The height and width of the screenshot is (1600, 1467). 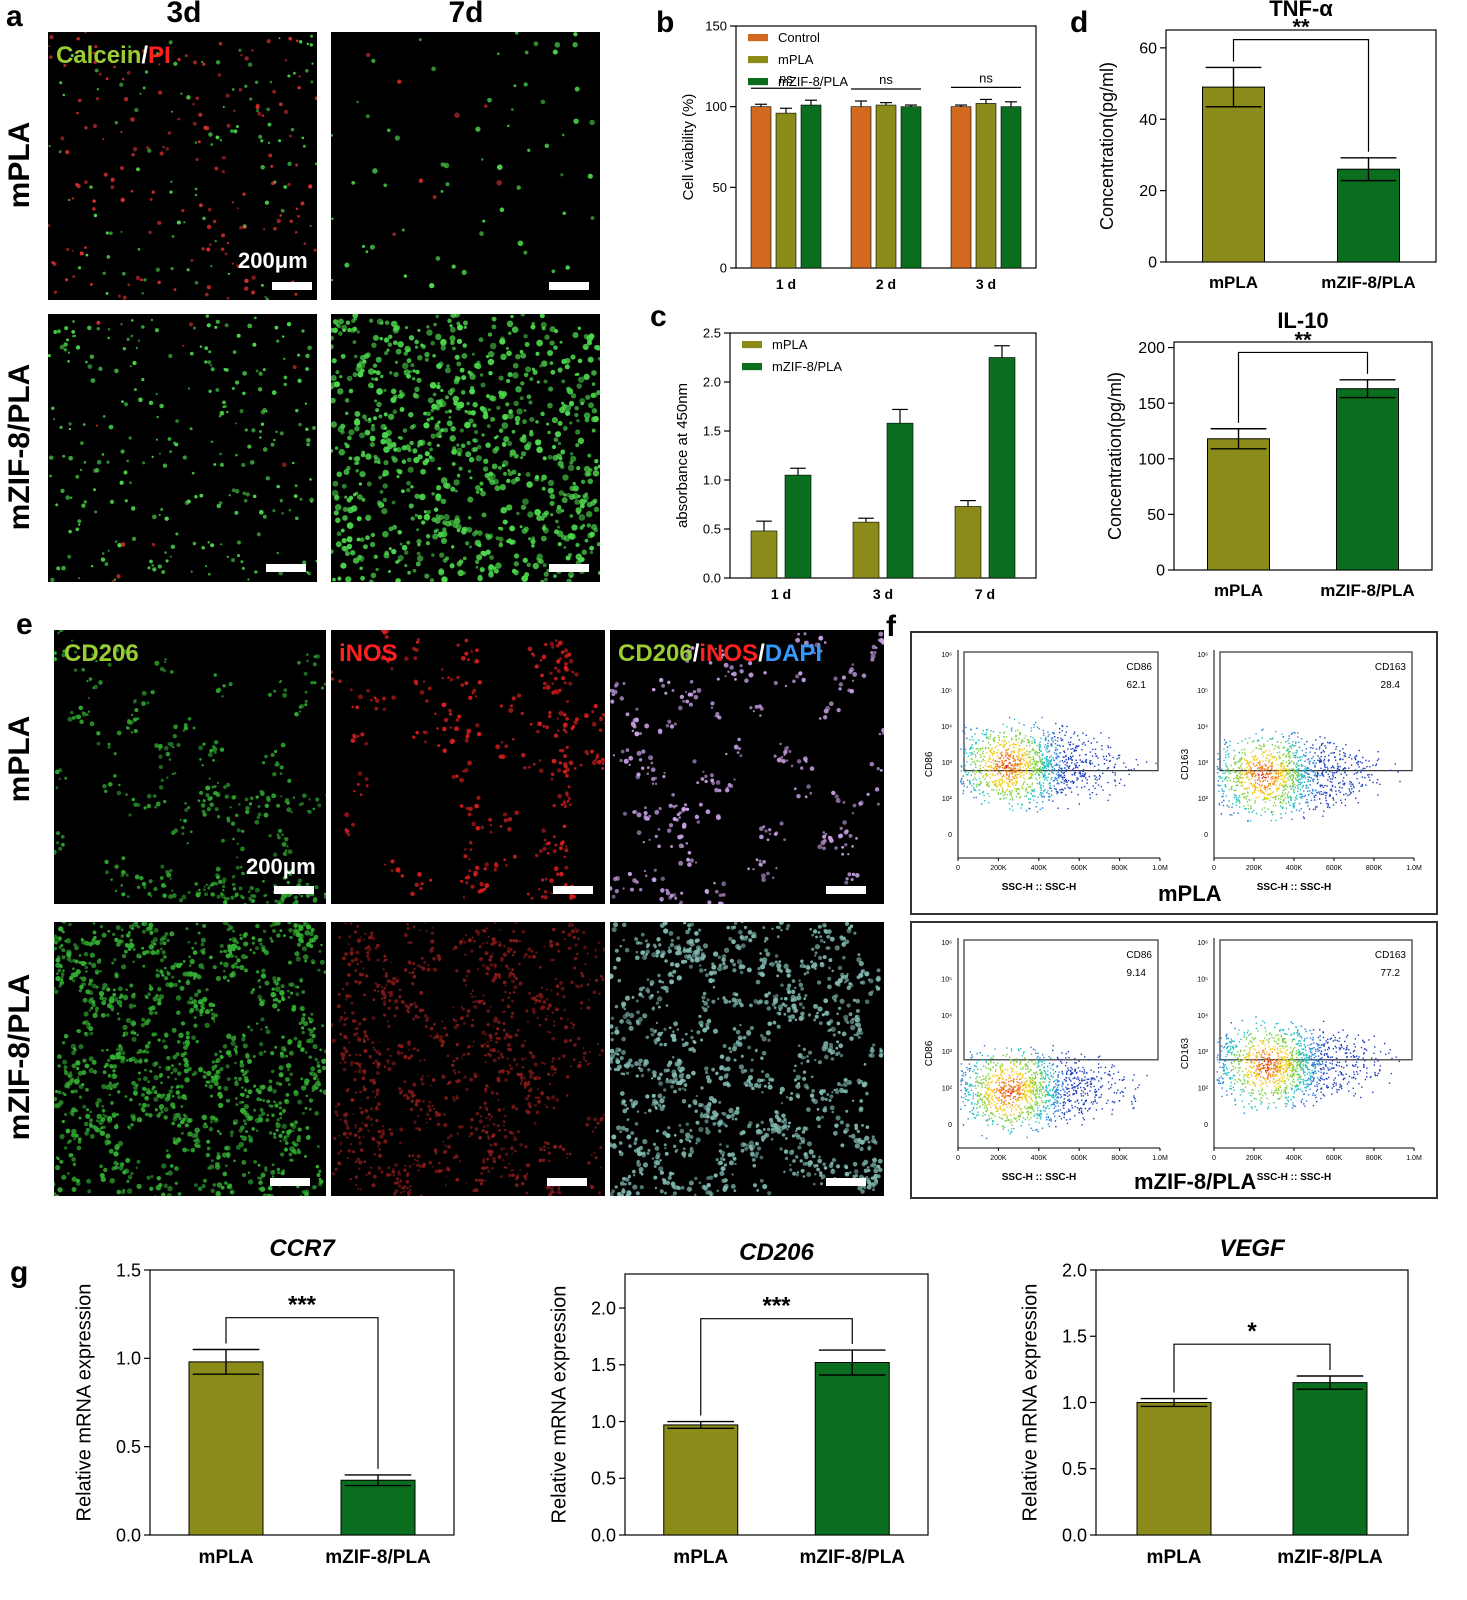 I want to click on scale-label-e: 200μm, so click(x=281, y=866).